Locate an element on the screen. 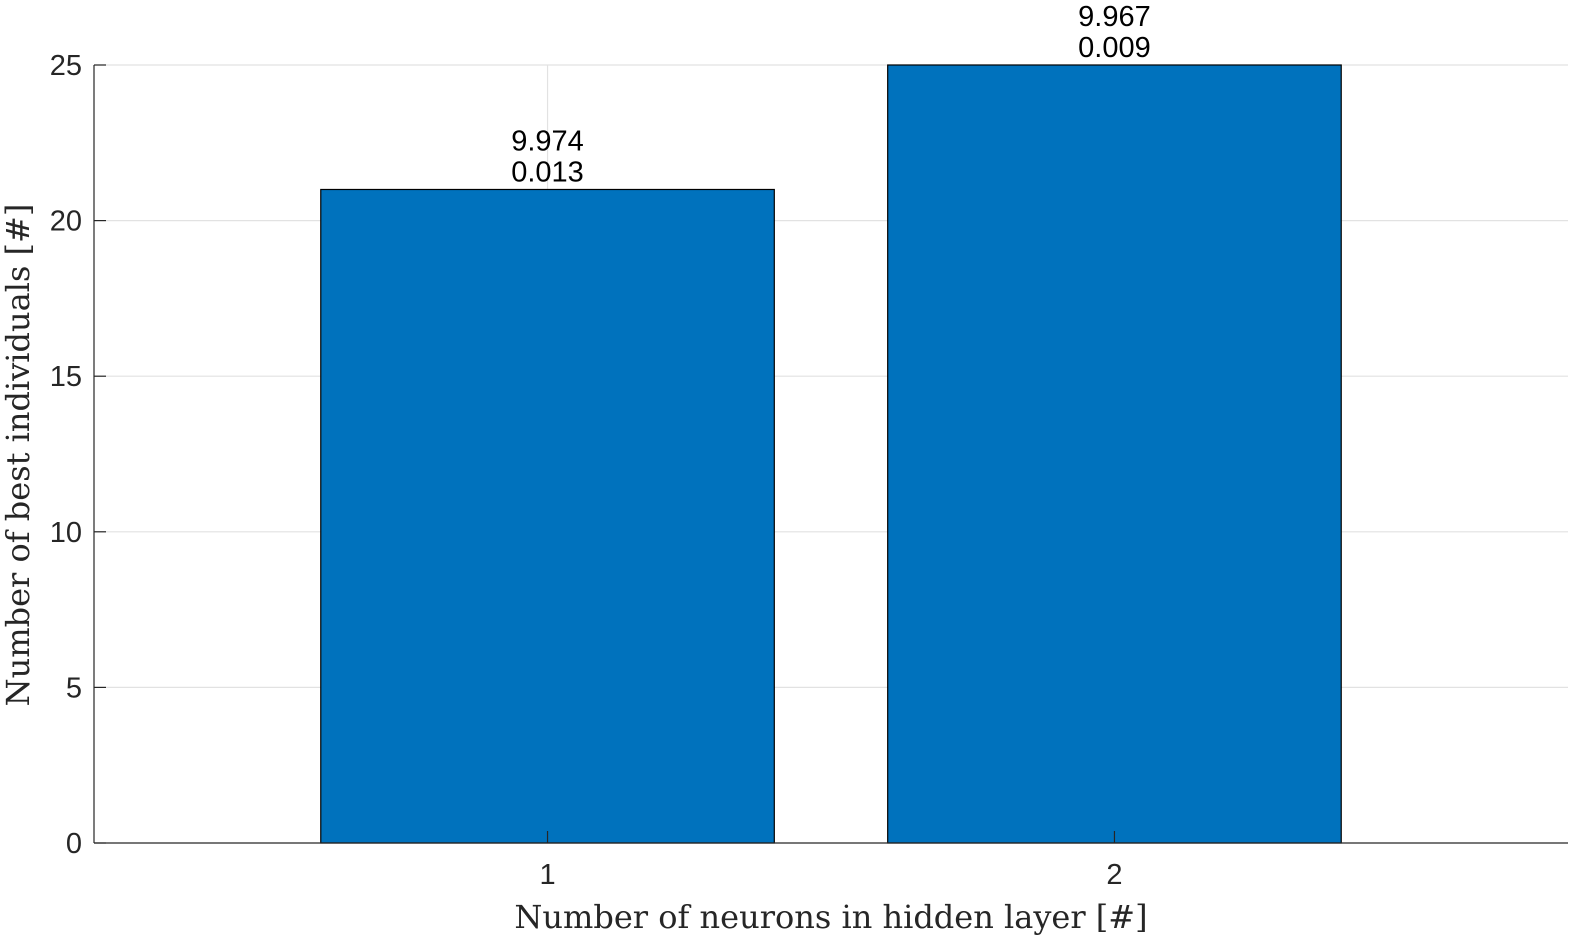 Image resolution: width=1579 pixels, height=947 pixels. bar-data-label: 0.009 is located at coordinates (1114, 48).